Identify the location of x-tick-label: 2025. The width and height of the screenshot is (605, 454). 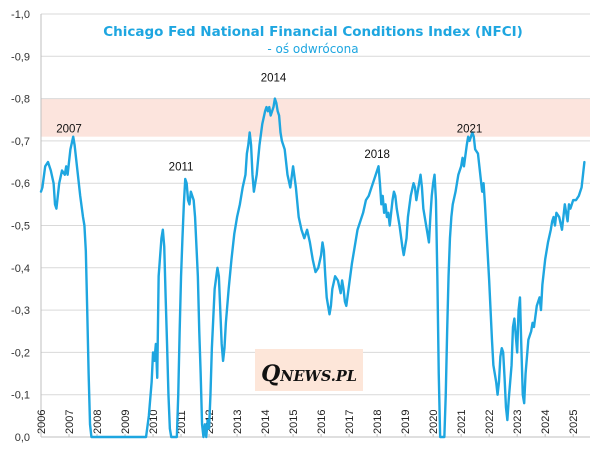
(574, 422).